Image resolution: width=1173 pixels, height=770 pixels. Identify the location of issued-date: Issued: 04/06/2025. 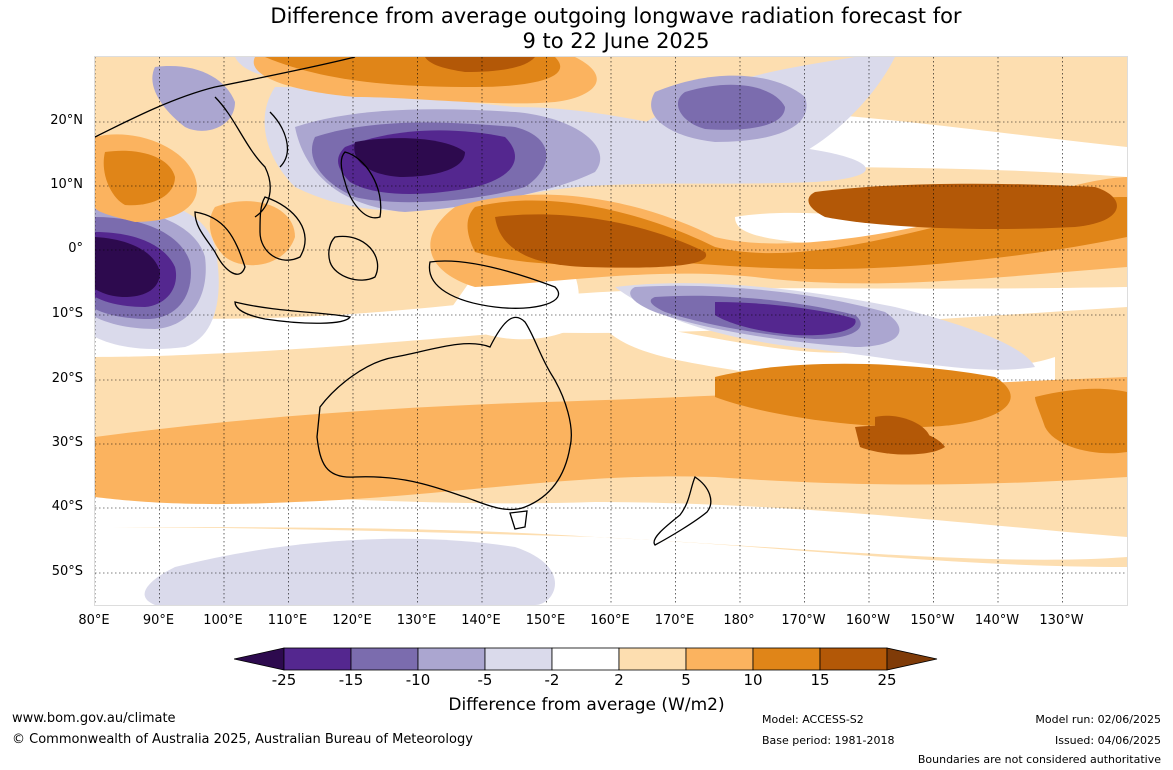
(1107, 740).